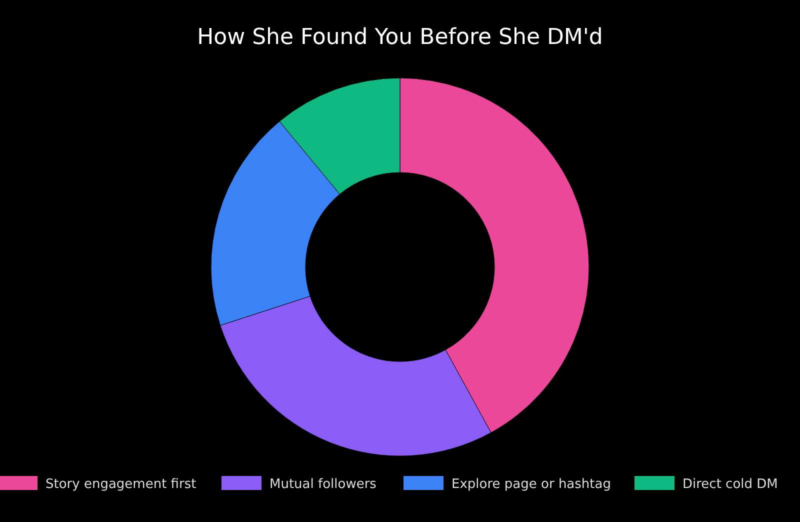 The height and width of the screenshot is (522, 800). I want to click on chart-title: How She Found You Before She DM'd, so click(400, 37).